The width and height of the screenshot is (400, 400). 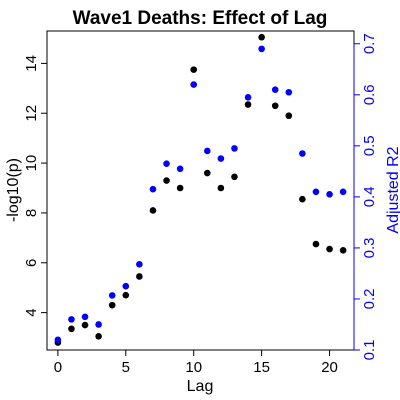 What do you see at coordinates (369, 196) in the screenshot?
I see `y-right-tick-label: 0.4` at bounding box center [369, 196].